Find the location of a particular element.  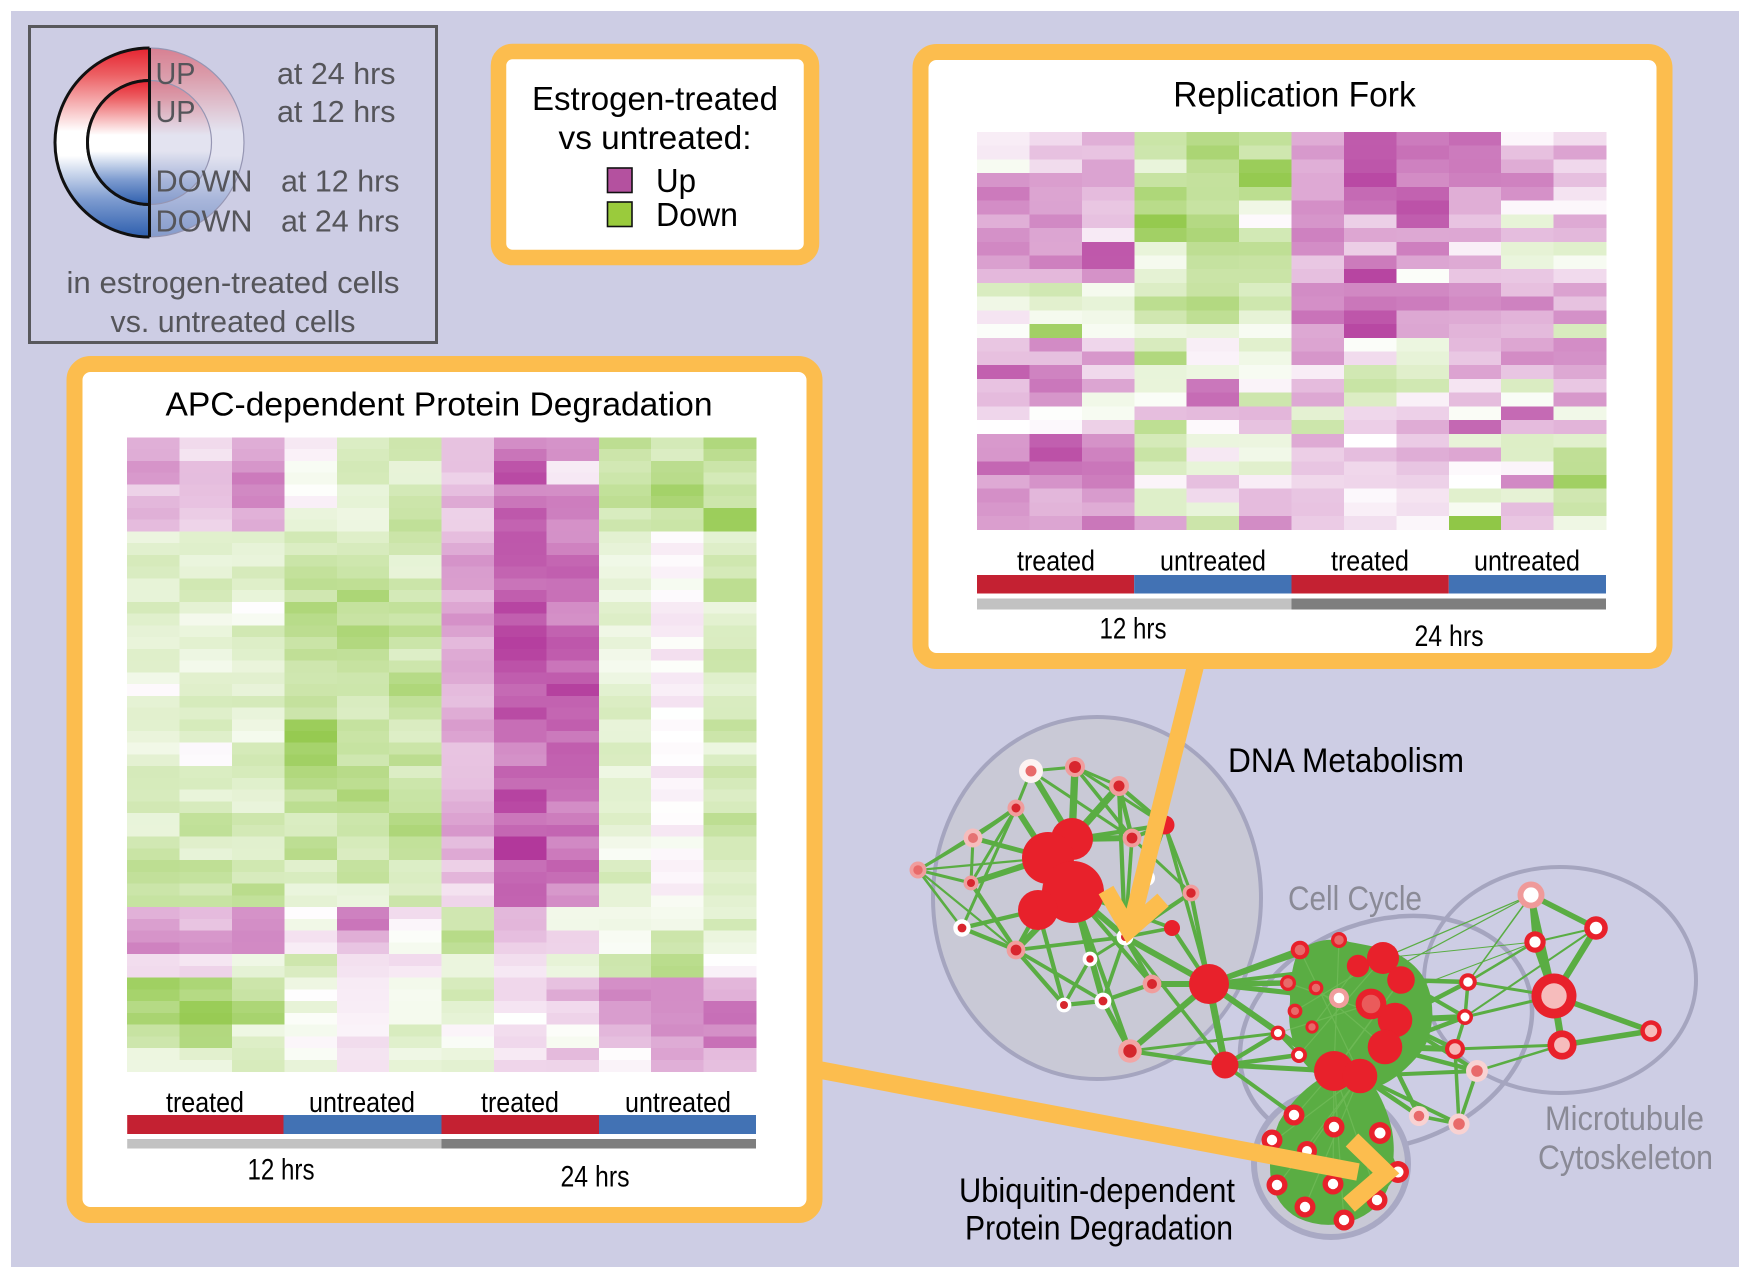

svg-text: Protein Degradation is located at coordinates (1099, 1229).